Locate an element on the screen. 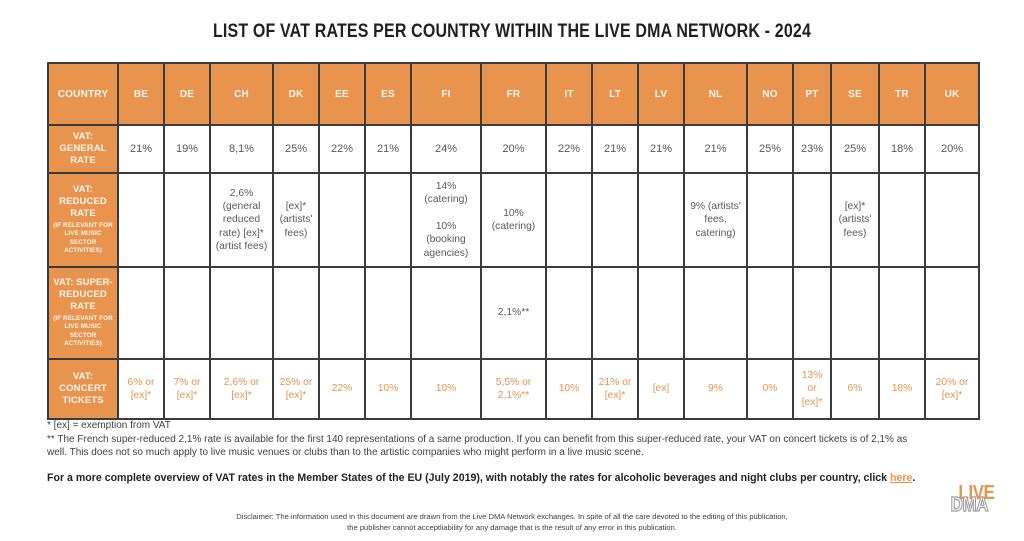 This screenshot has width=1024, height=541. cell-reduced-rate-be is located at coordinates (141, 220).